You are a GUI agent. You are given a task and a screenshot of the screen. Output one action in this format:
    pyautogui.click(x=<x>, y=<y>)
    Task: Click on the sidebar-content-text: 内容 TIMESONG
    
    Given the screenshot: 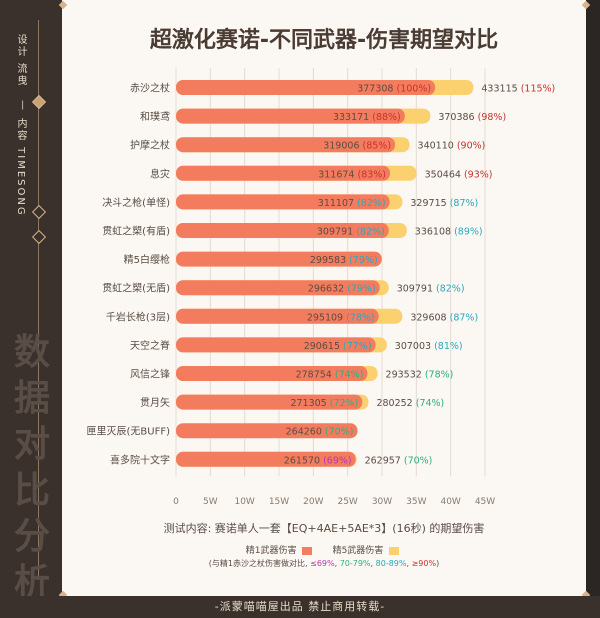 What is the action you would take?
    pyautogui.click(x=20, y=167)
    